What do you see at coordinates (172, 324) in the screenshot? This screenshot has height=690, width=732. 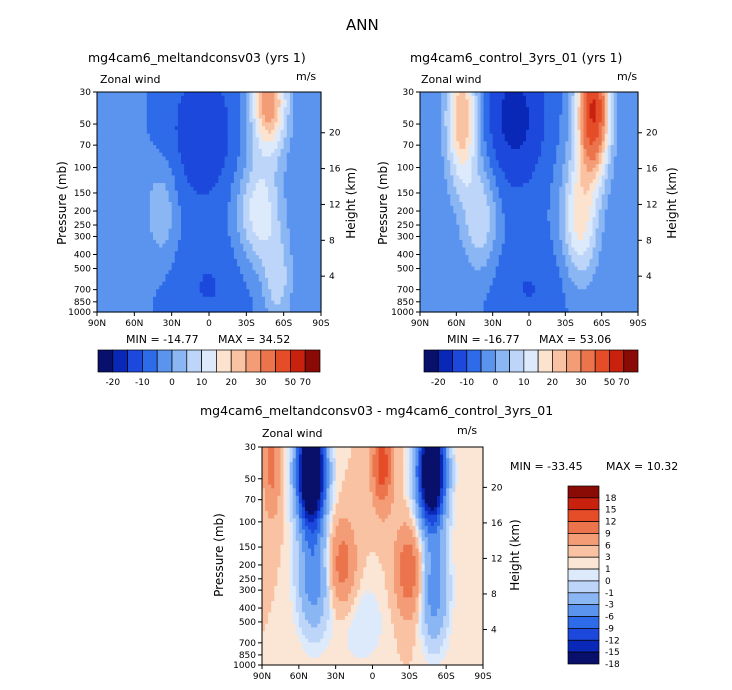 I see `x-tick-label: 30N` at bounding box center [172, 324].